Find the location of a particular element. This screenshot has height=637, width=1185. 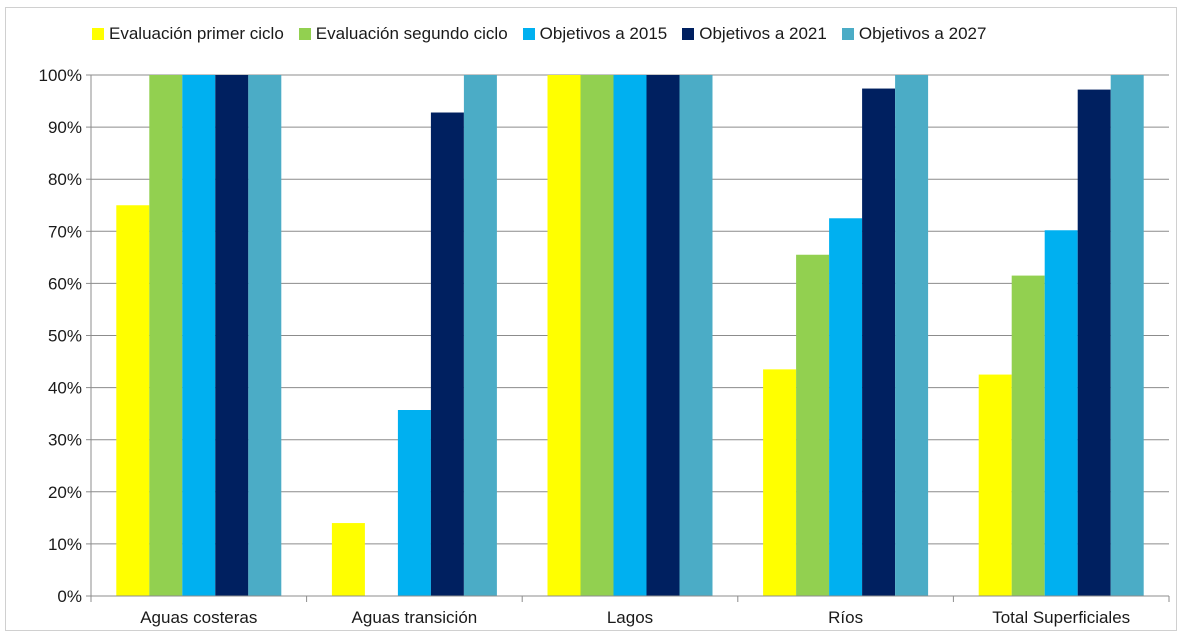

bar-lagos-objetivos-a-2021 is located at coordinates (663, 335).